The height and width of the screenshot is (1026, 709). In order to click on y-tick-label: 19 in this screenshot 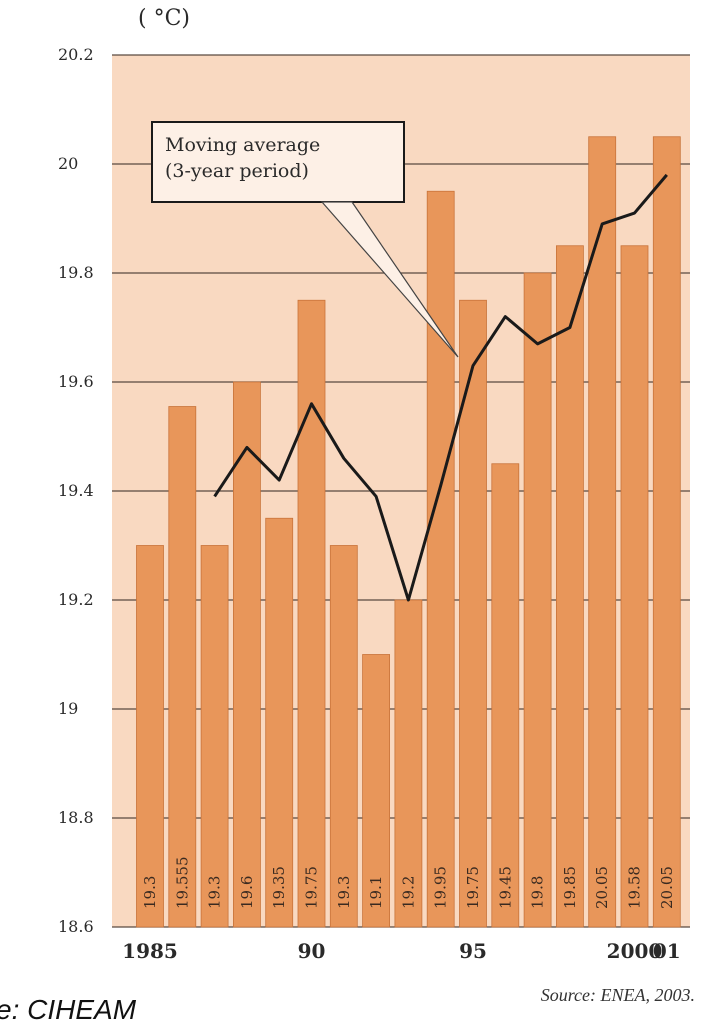, I will do `click(68, 708)`.